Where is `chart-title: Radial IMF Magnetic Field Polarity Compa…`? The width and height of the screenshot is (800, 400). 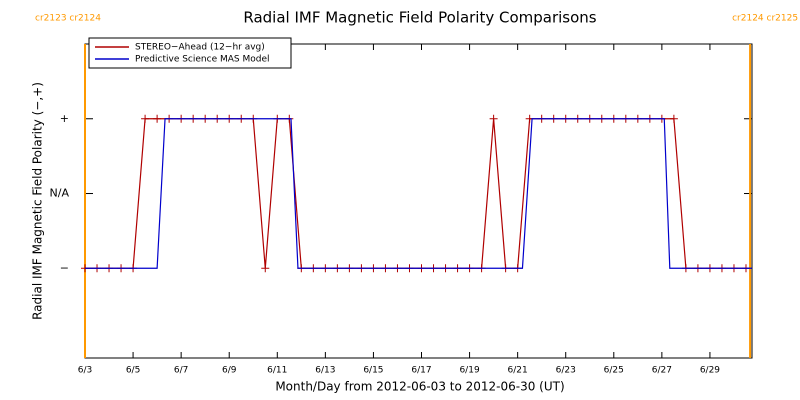 chart-title: Radial IMF Magnetic Field Polarity Compa… is located at coordinates (419, 18).